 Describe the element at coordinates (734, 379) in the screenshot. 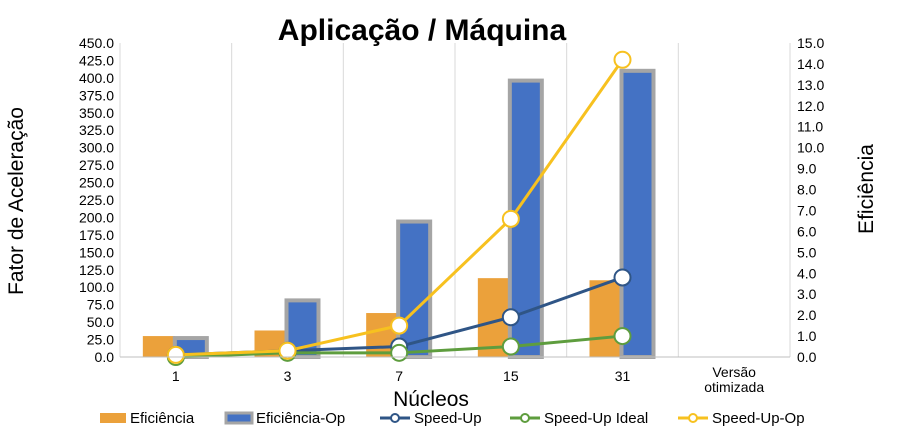

I see `x-tick-label: Versão otimizada` at that location.